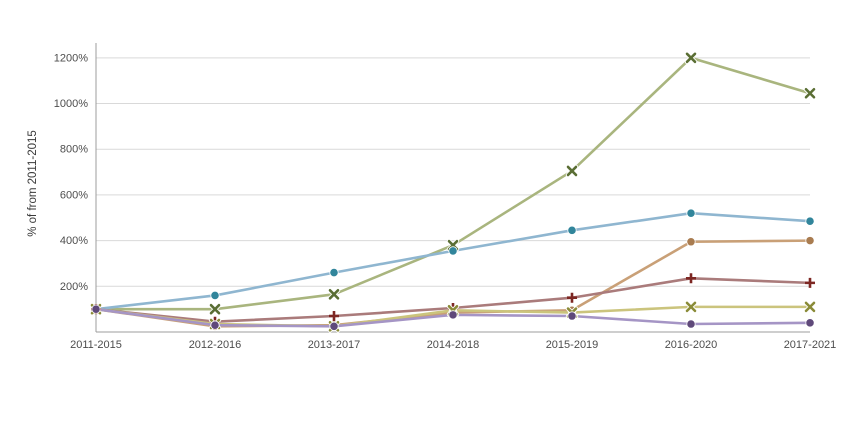  What do you see at coordinates (74, 287) in the screenshot?
I see `y-tick-label: 200%` at bounding box center [74, 287].